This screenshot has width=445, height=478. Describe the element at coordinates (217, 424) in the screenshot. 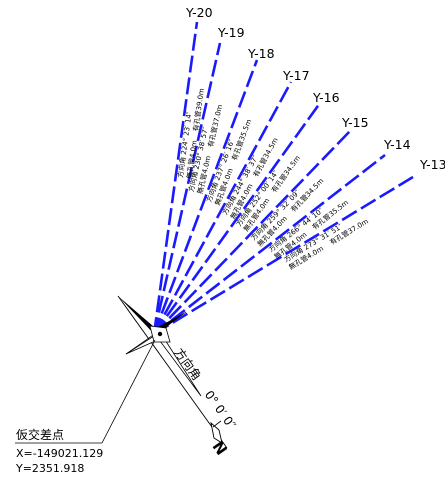

I see `north-arrow-tick` at that location.